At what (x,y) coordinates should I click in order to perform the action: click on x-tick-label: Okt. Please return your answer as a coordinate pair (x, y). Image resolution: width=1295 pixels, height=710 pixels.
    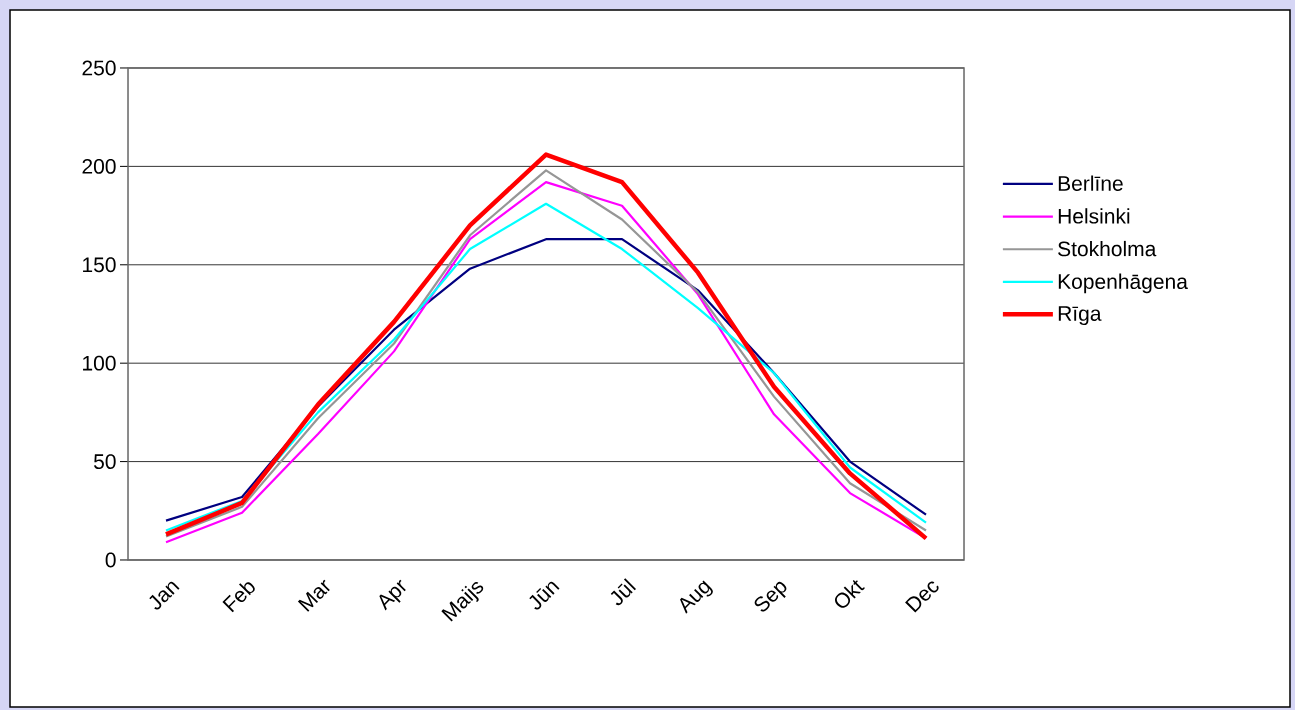
    Looking at the image, I should click on (849, 594).